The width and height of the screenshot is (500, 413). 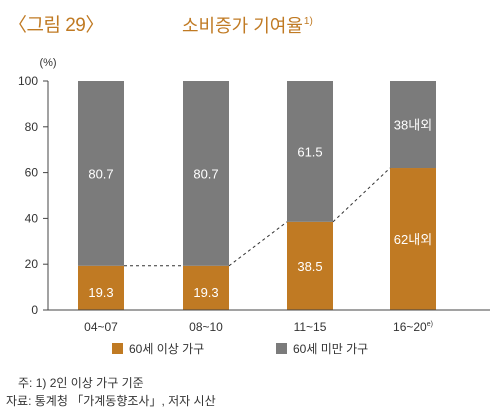 I want to click on chart-title: 소비증가 기여율1), so click(x=247, y=25).